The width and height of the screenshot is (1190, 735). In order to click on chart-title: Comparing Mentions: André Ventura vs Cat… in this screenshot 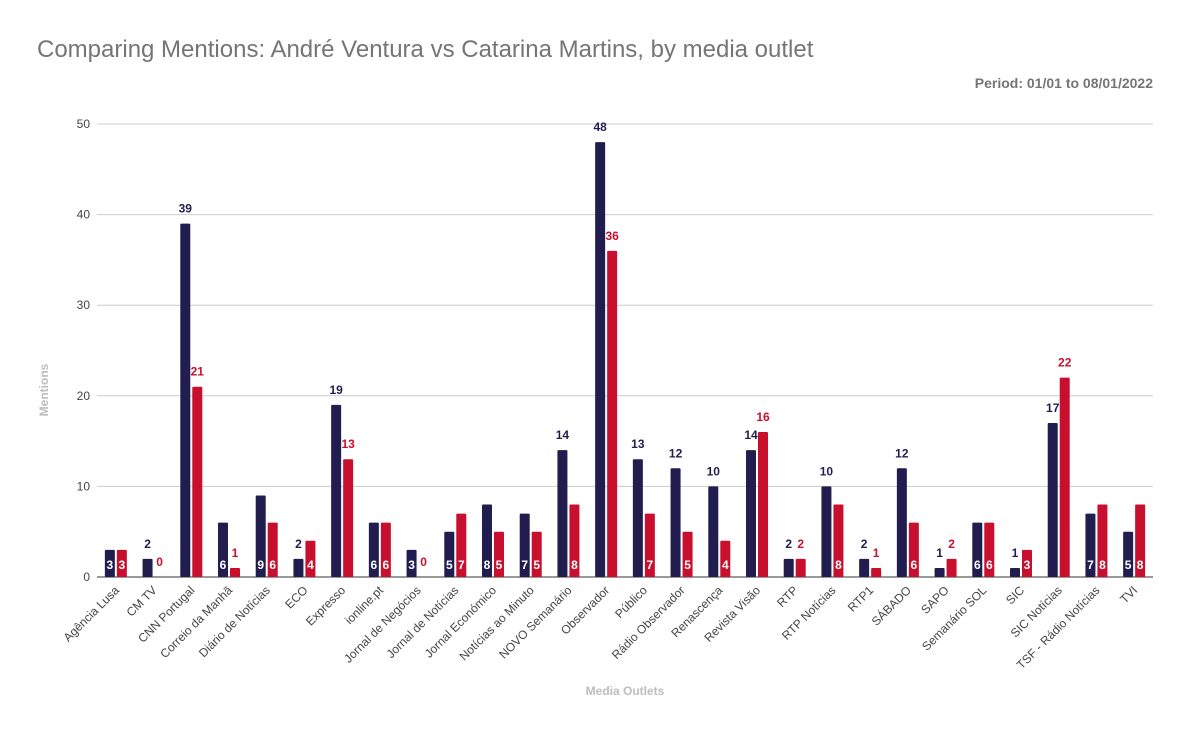, I will do `click(425, 49)`.